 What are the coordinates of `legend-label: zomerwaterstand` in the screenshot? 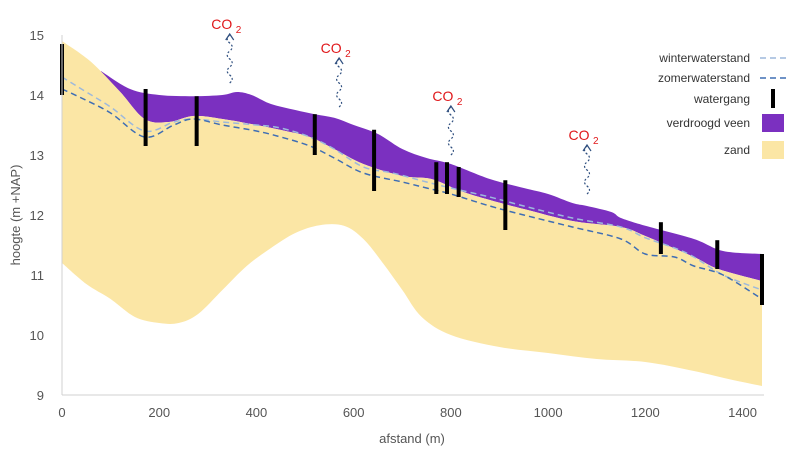 It's located at (704, 78).